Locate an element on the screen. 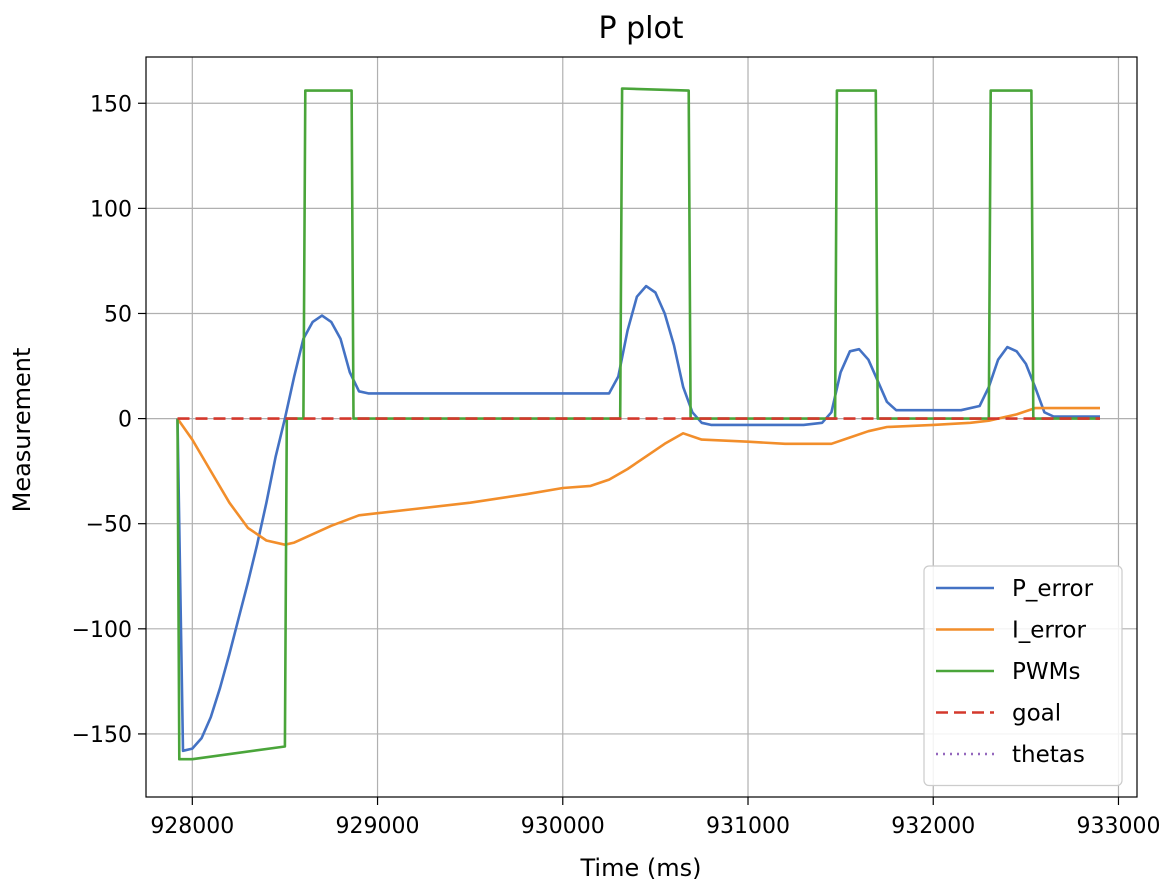  x-tick-label: 930000 is located at coordinates (563, 826).